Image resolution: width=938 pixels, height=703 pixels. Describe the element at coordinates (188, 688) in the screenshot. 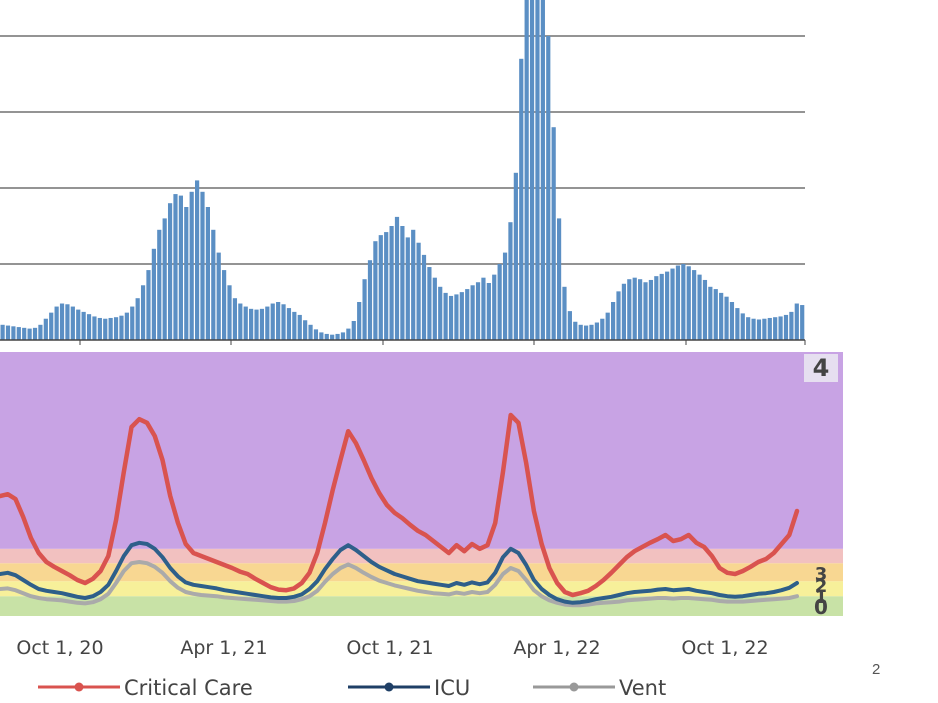

I see `legend-label-critical-care: Critical Care` at that location.